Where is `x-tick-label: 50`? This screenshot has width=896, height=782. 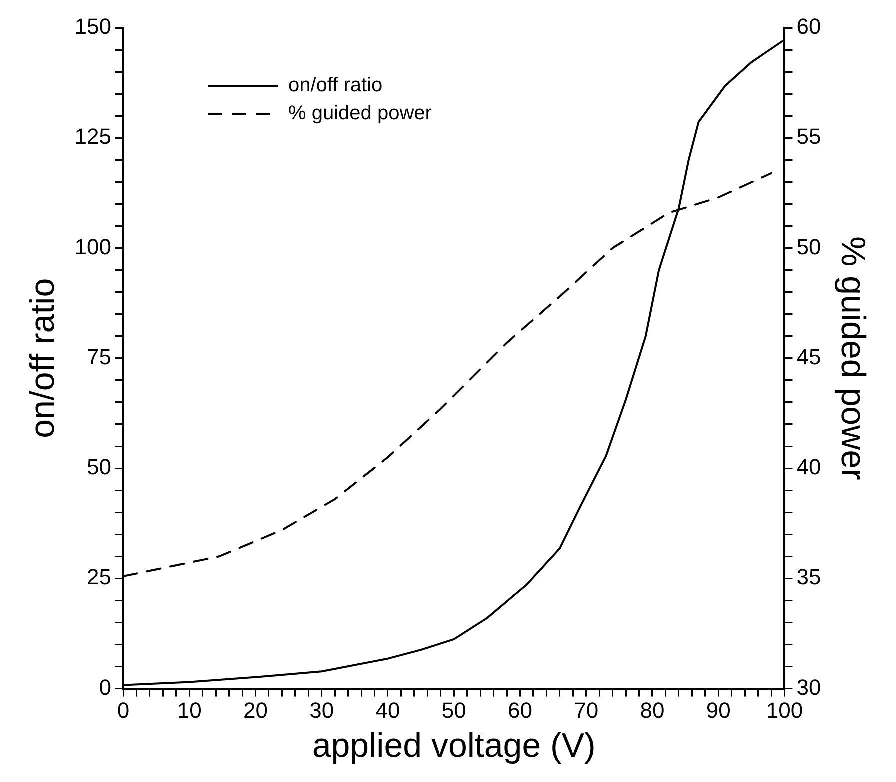
x-tick-label: 50 is located at coordinates (454, 711).